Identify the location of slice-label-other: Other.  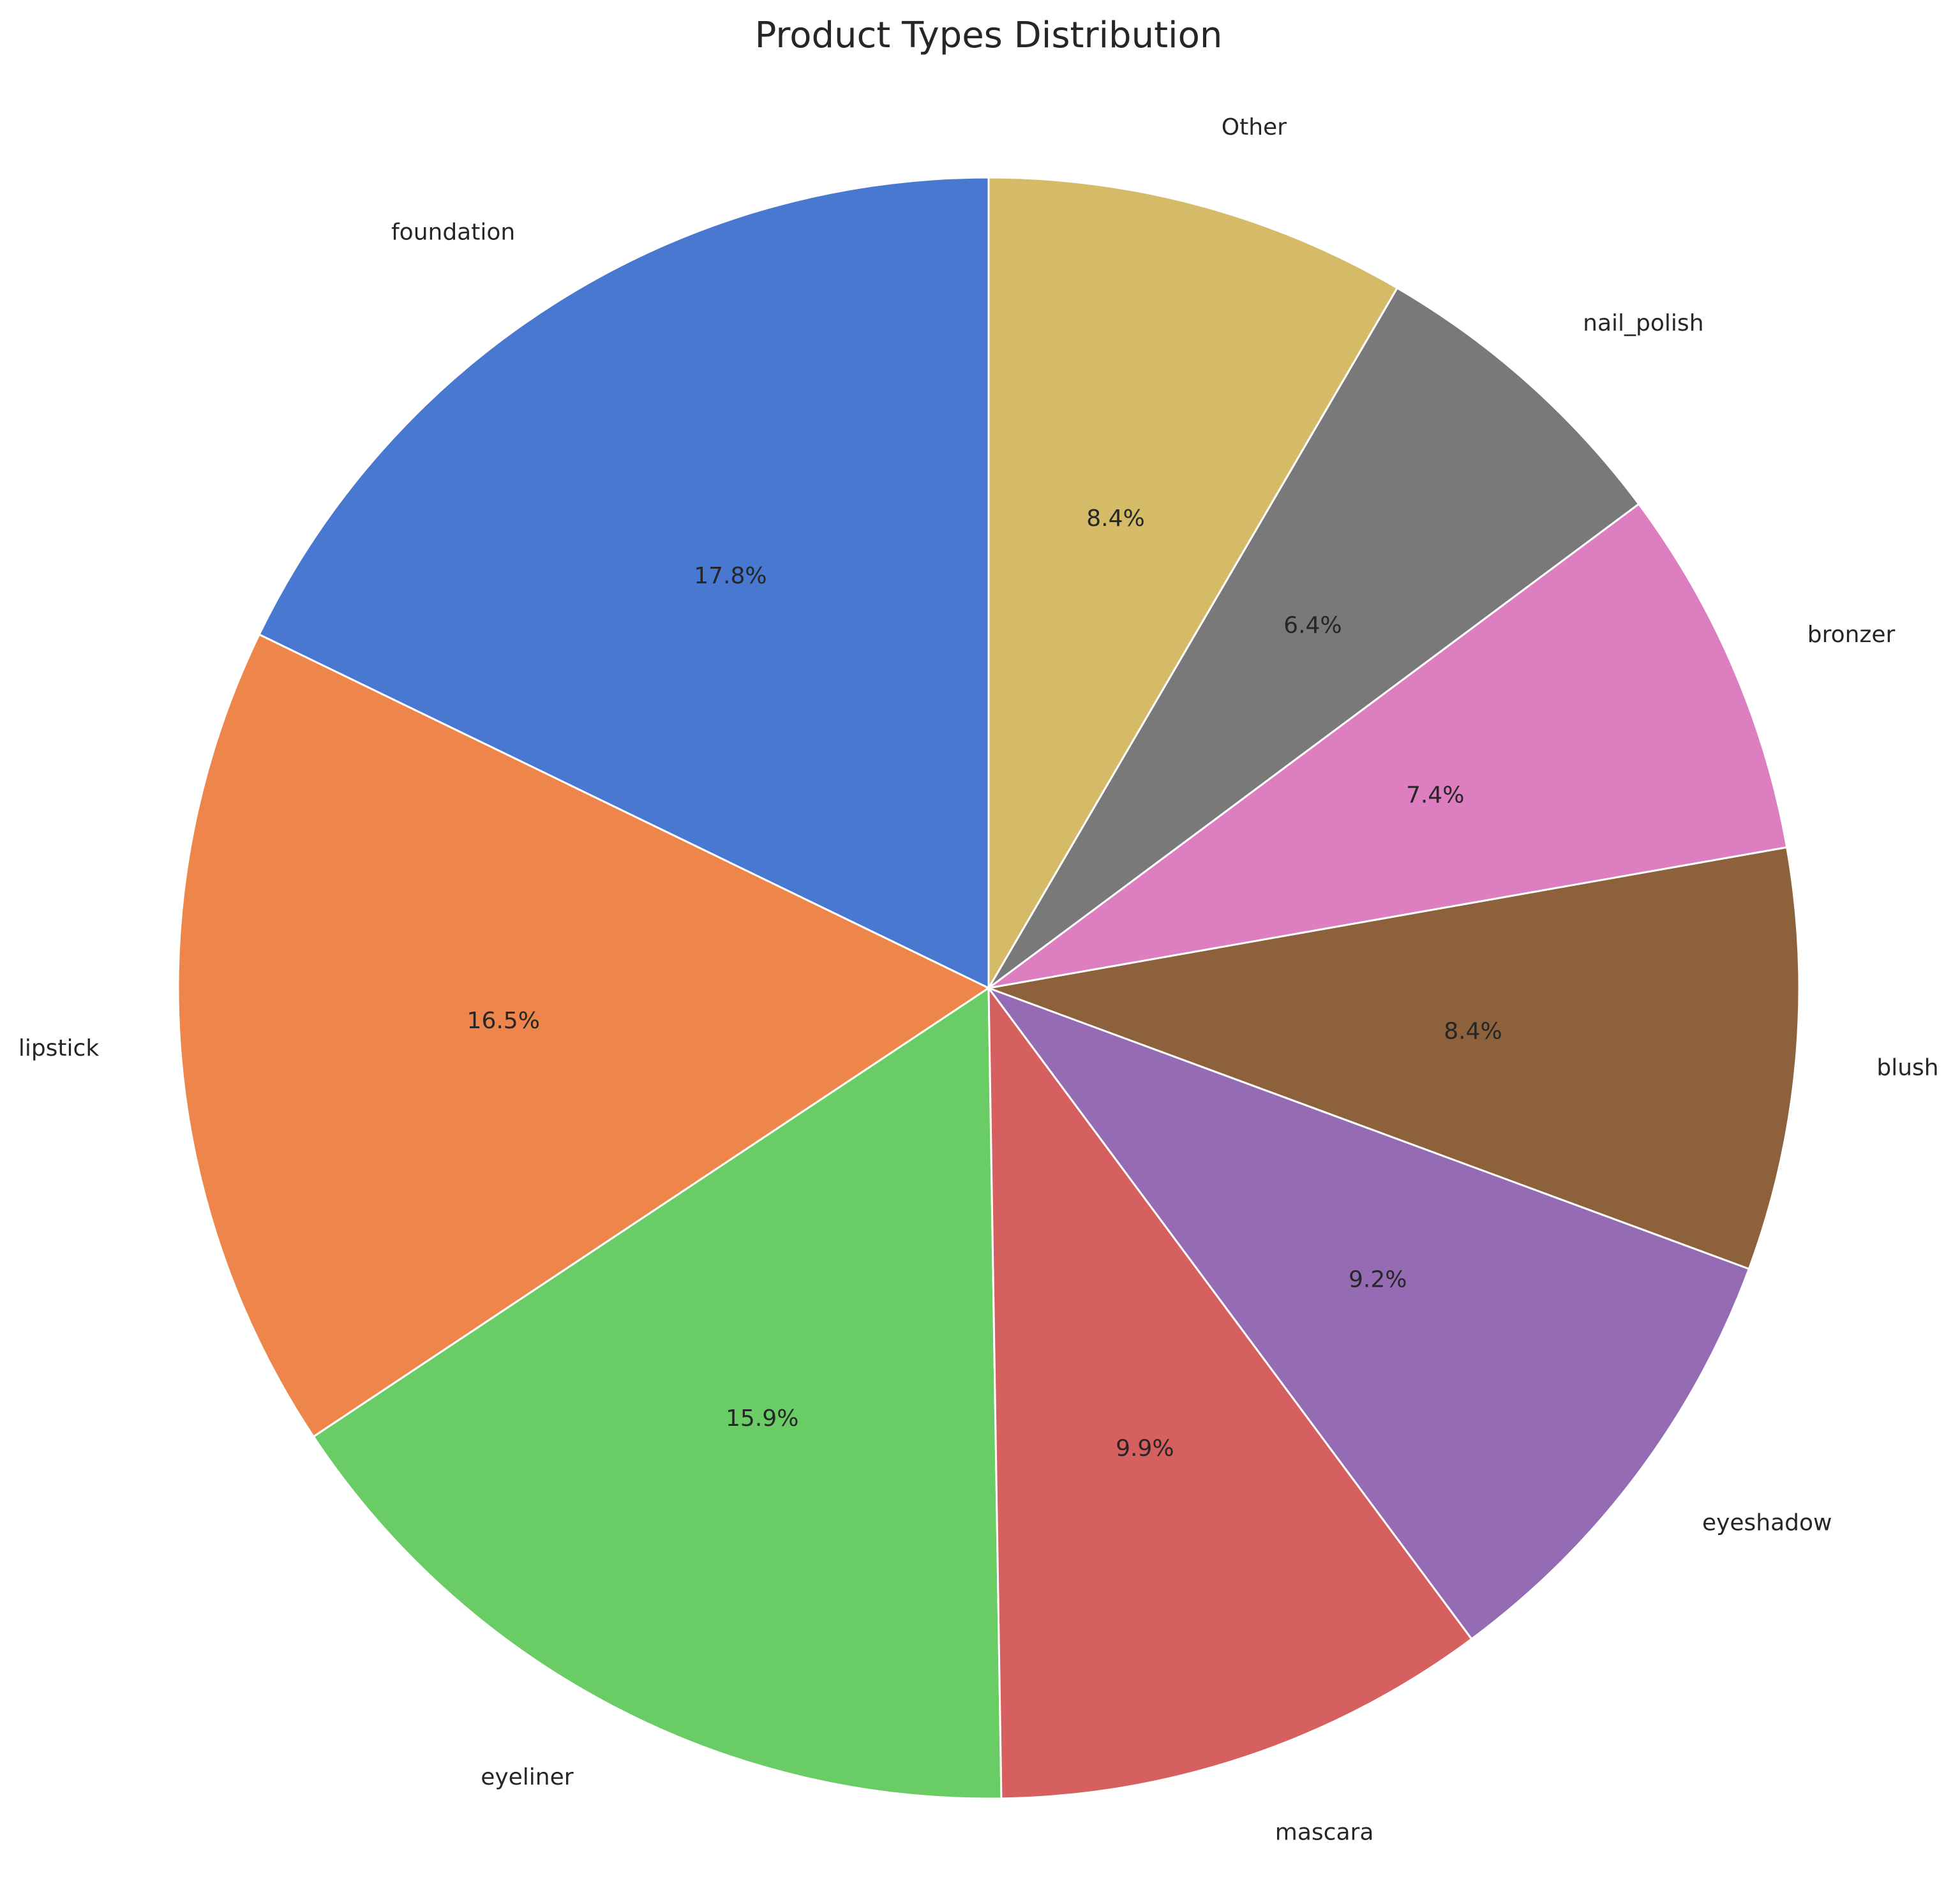
(1255, 127).